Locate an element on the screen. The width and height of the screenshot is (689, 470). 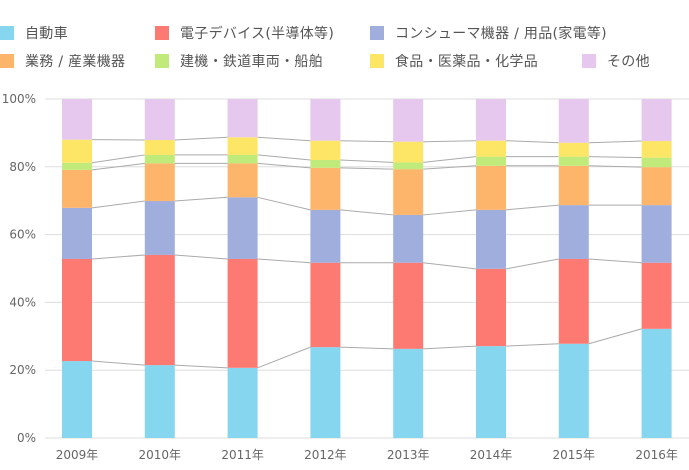
y-tick-label: 40% is located at coordinates (22, 302).